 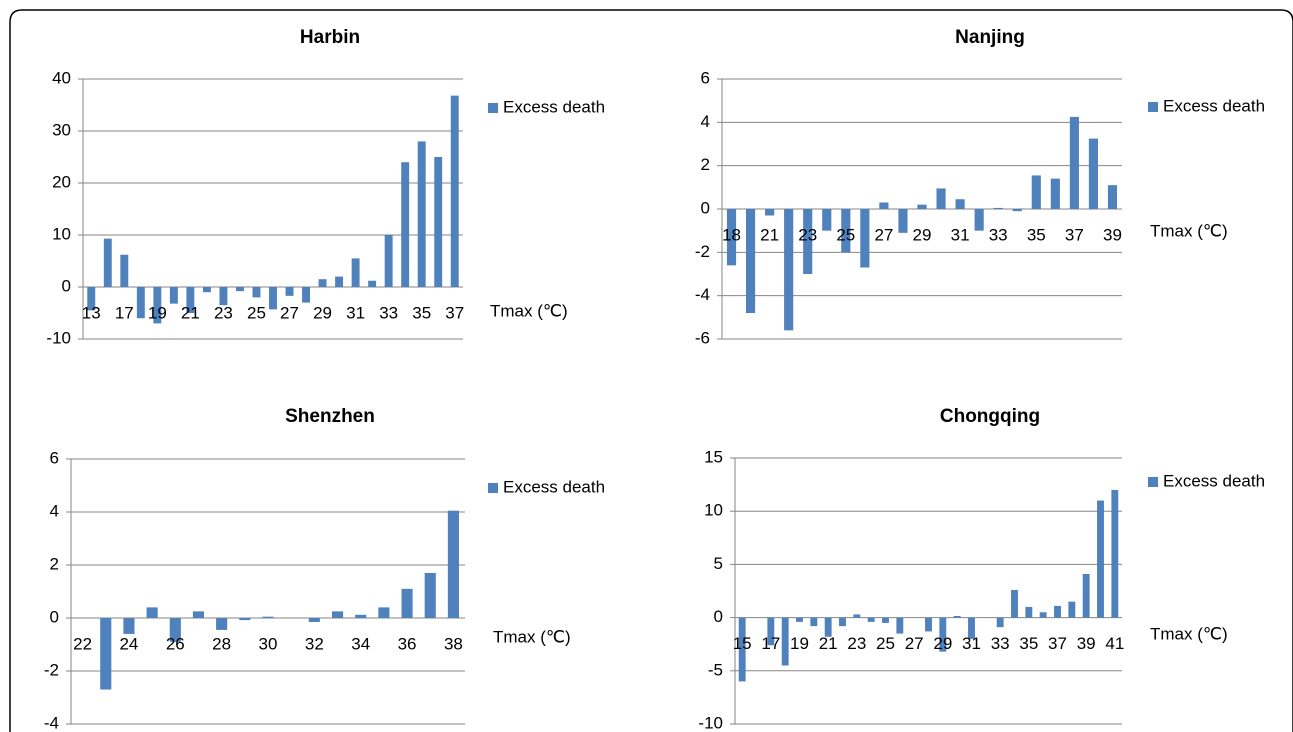 What do you see at coordinates (61, 181) in the screenshot?
I see `y-tick-label: 20` at bounding box center [61, 181].